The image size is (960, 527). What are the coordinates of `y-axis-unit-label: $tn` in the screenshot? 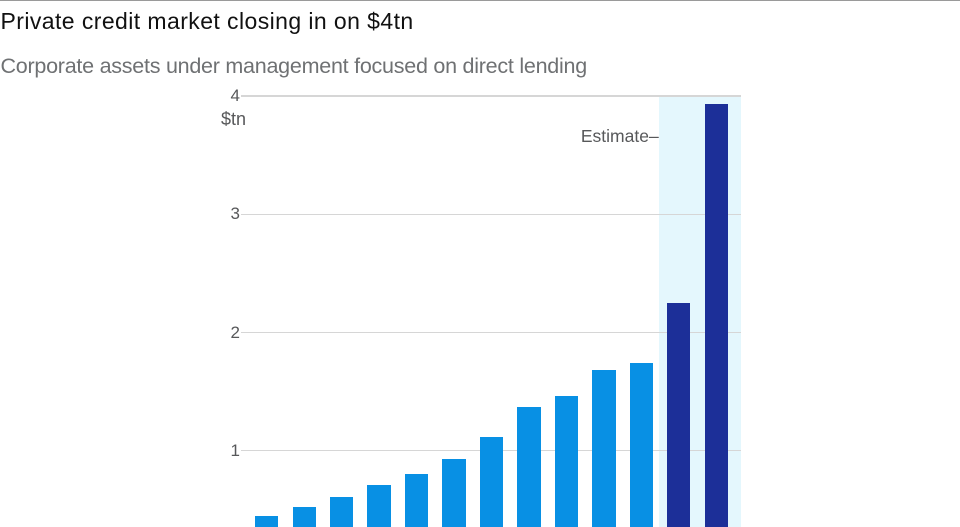 It's located at (233, 119).